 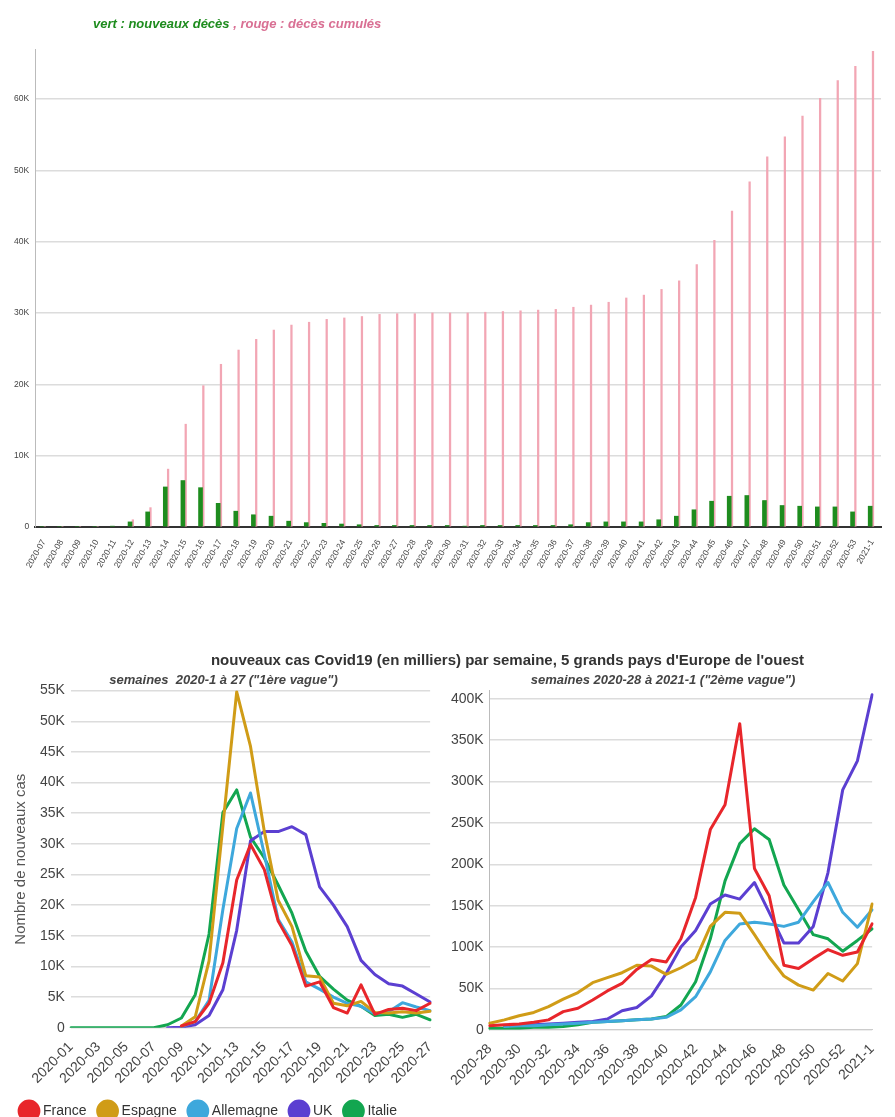 I want to click on chart-subtitle: semaines 2020-1 à 27 ("1ère vague"), so click(x=223, y=680).